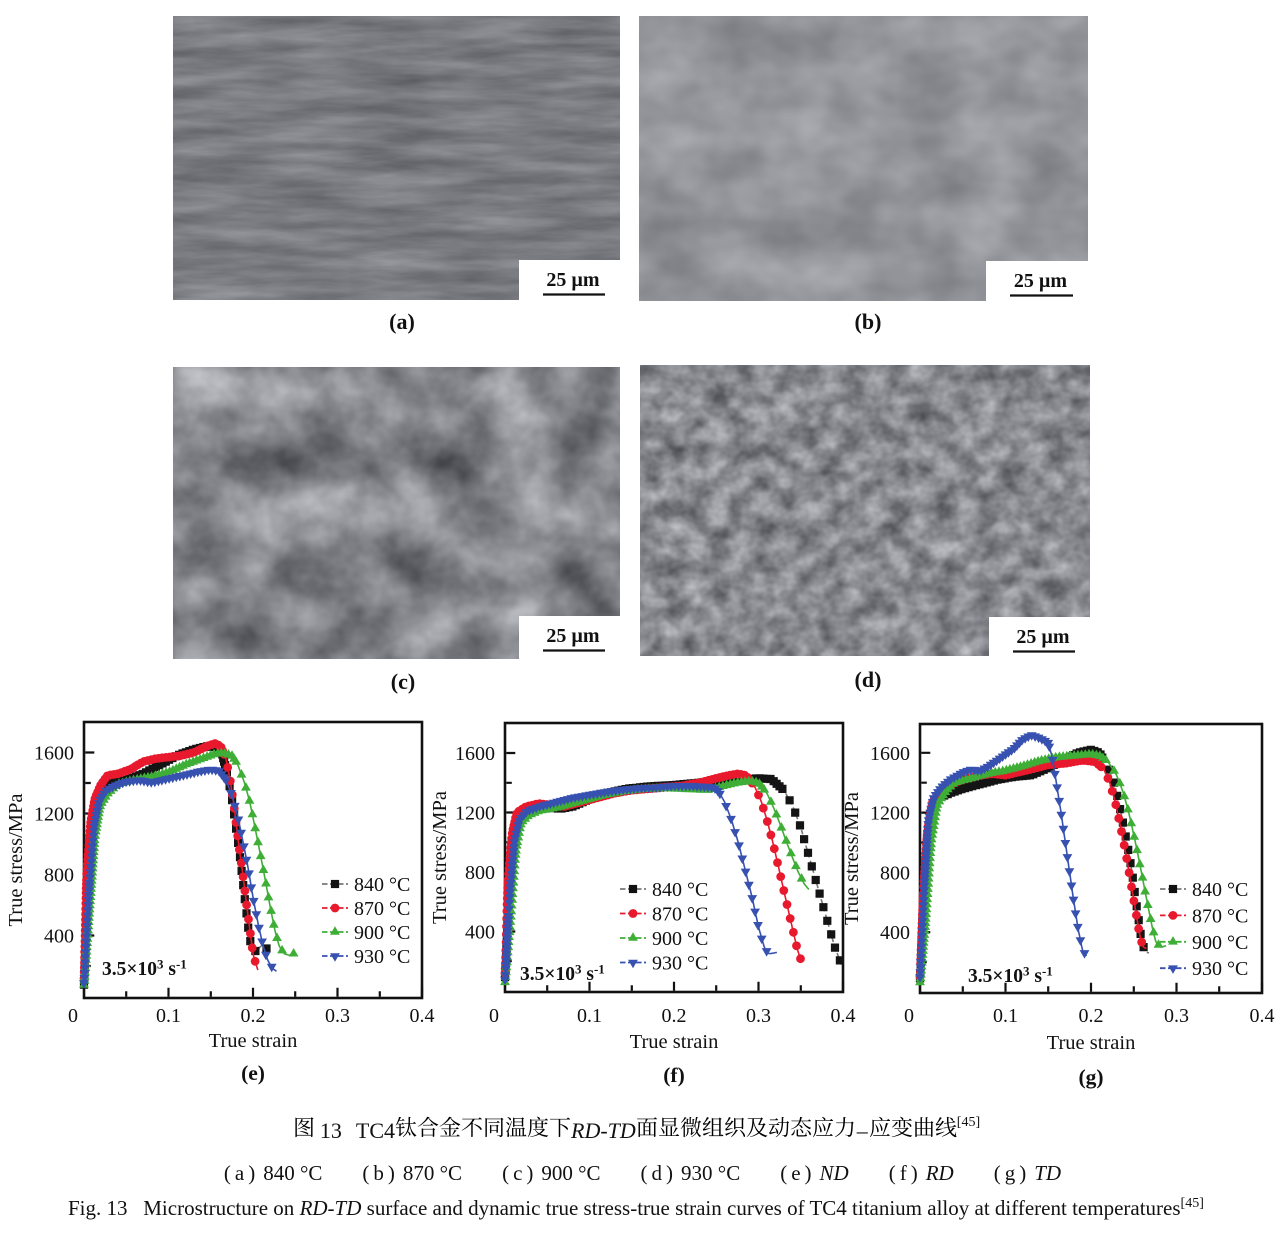 The image size is (1285, 1233). Describe the element at coordinates (253, 1073) in the screenshot. I see `svg-text: (e)` at that location.